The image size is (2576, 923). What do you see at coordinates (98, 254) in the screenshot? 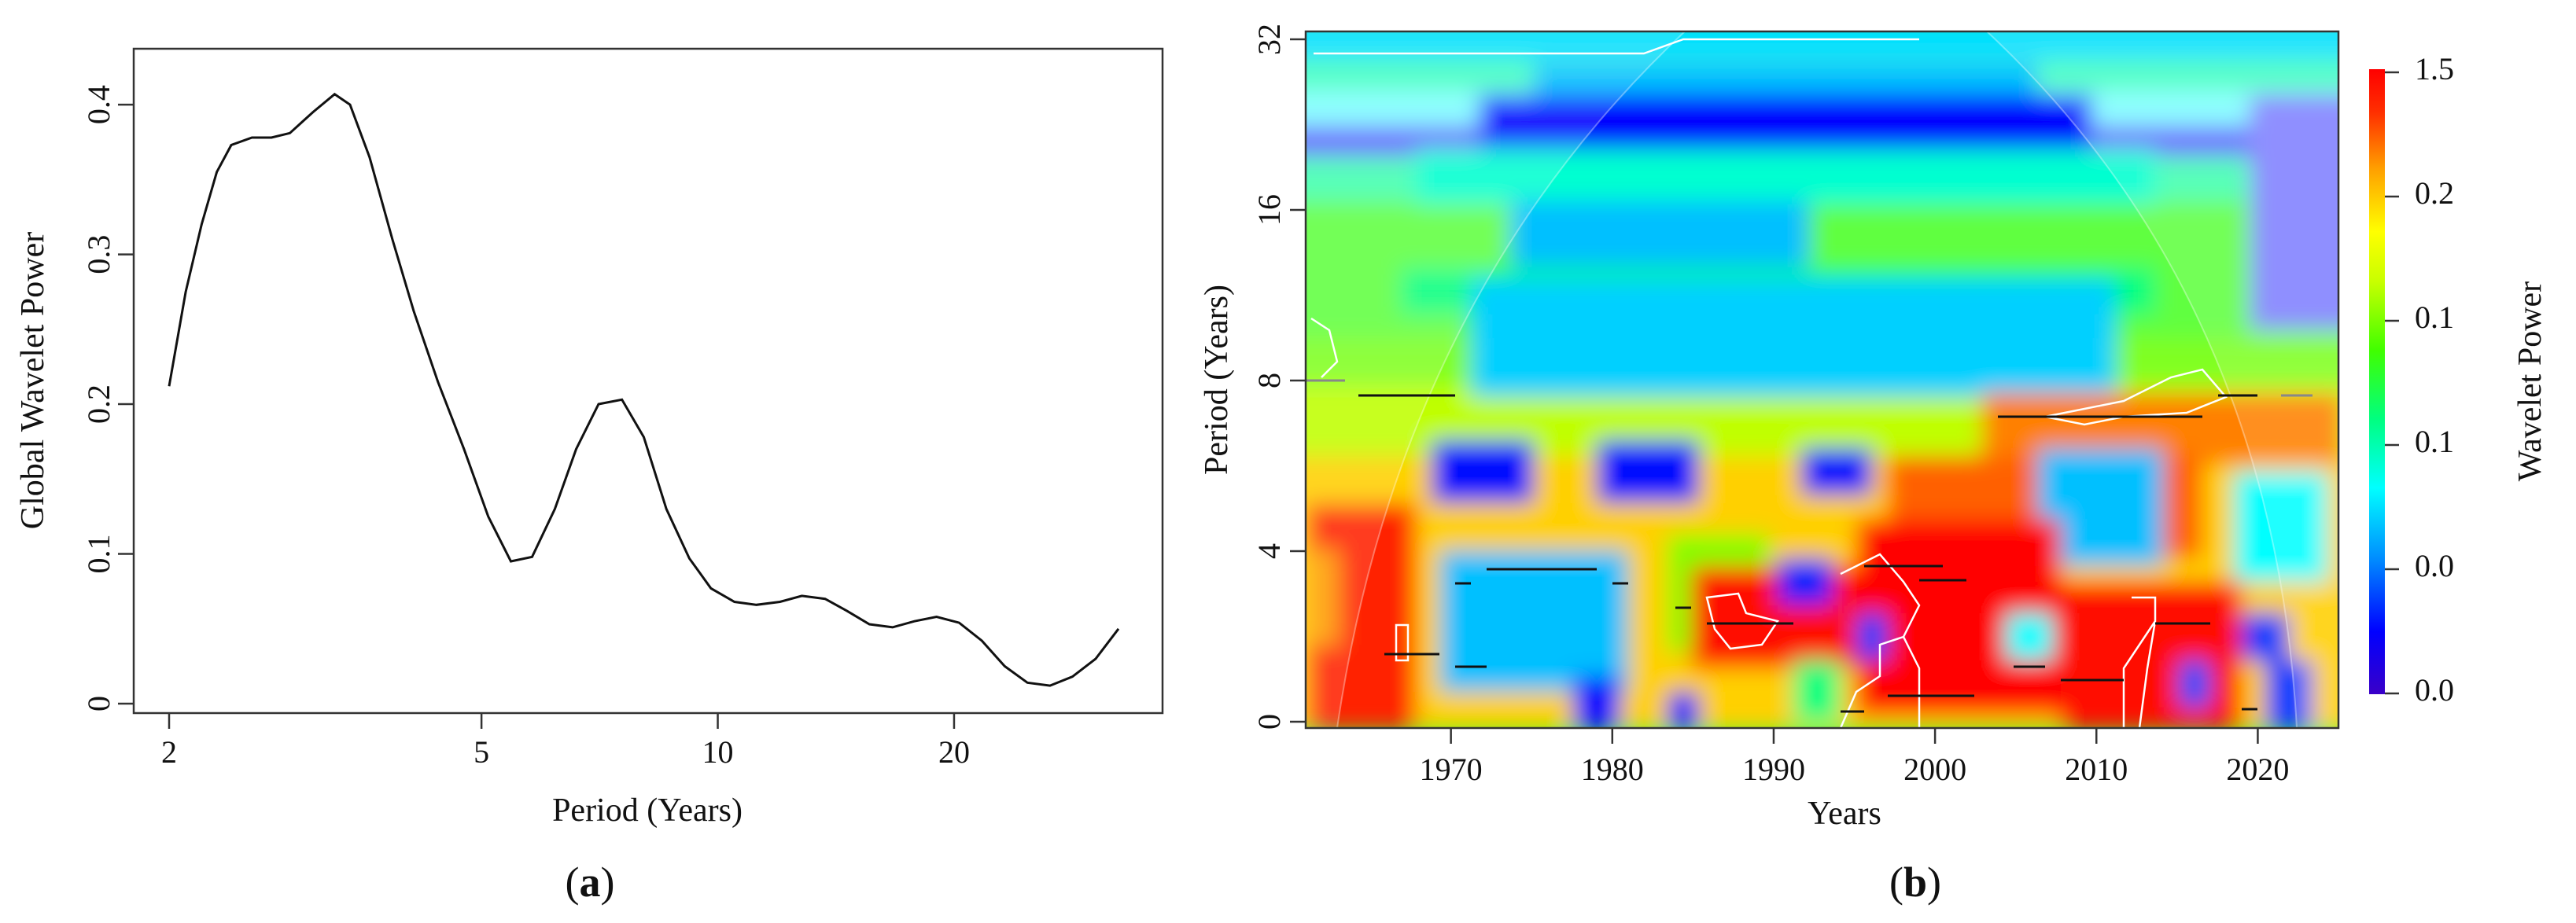
I see `panel-a-y-tick-label: 0.3` at bounding box center [98, 254].